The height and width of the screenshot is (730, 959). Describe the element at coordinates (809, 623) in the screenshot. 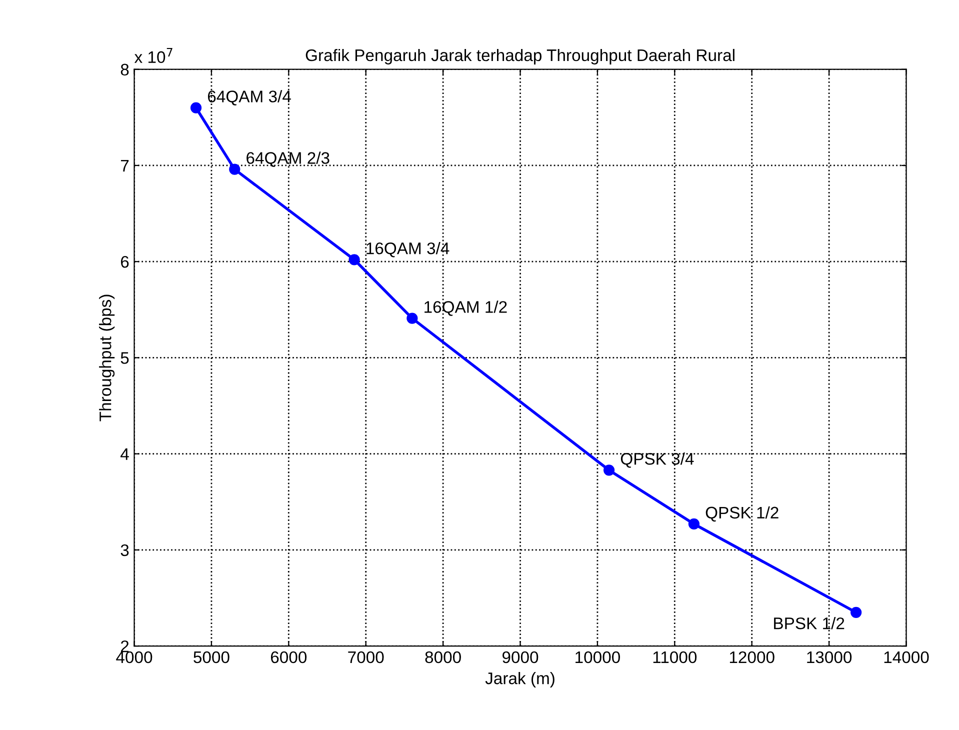

I see `annotation: BPSK 1/2` at that location.